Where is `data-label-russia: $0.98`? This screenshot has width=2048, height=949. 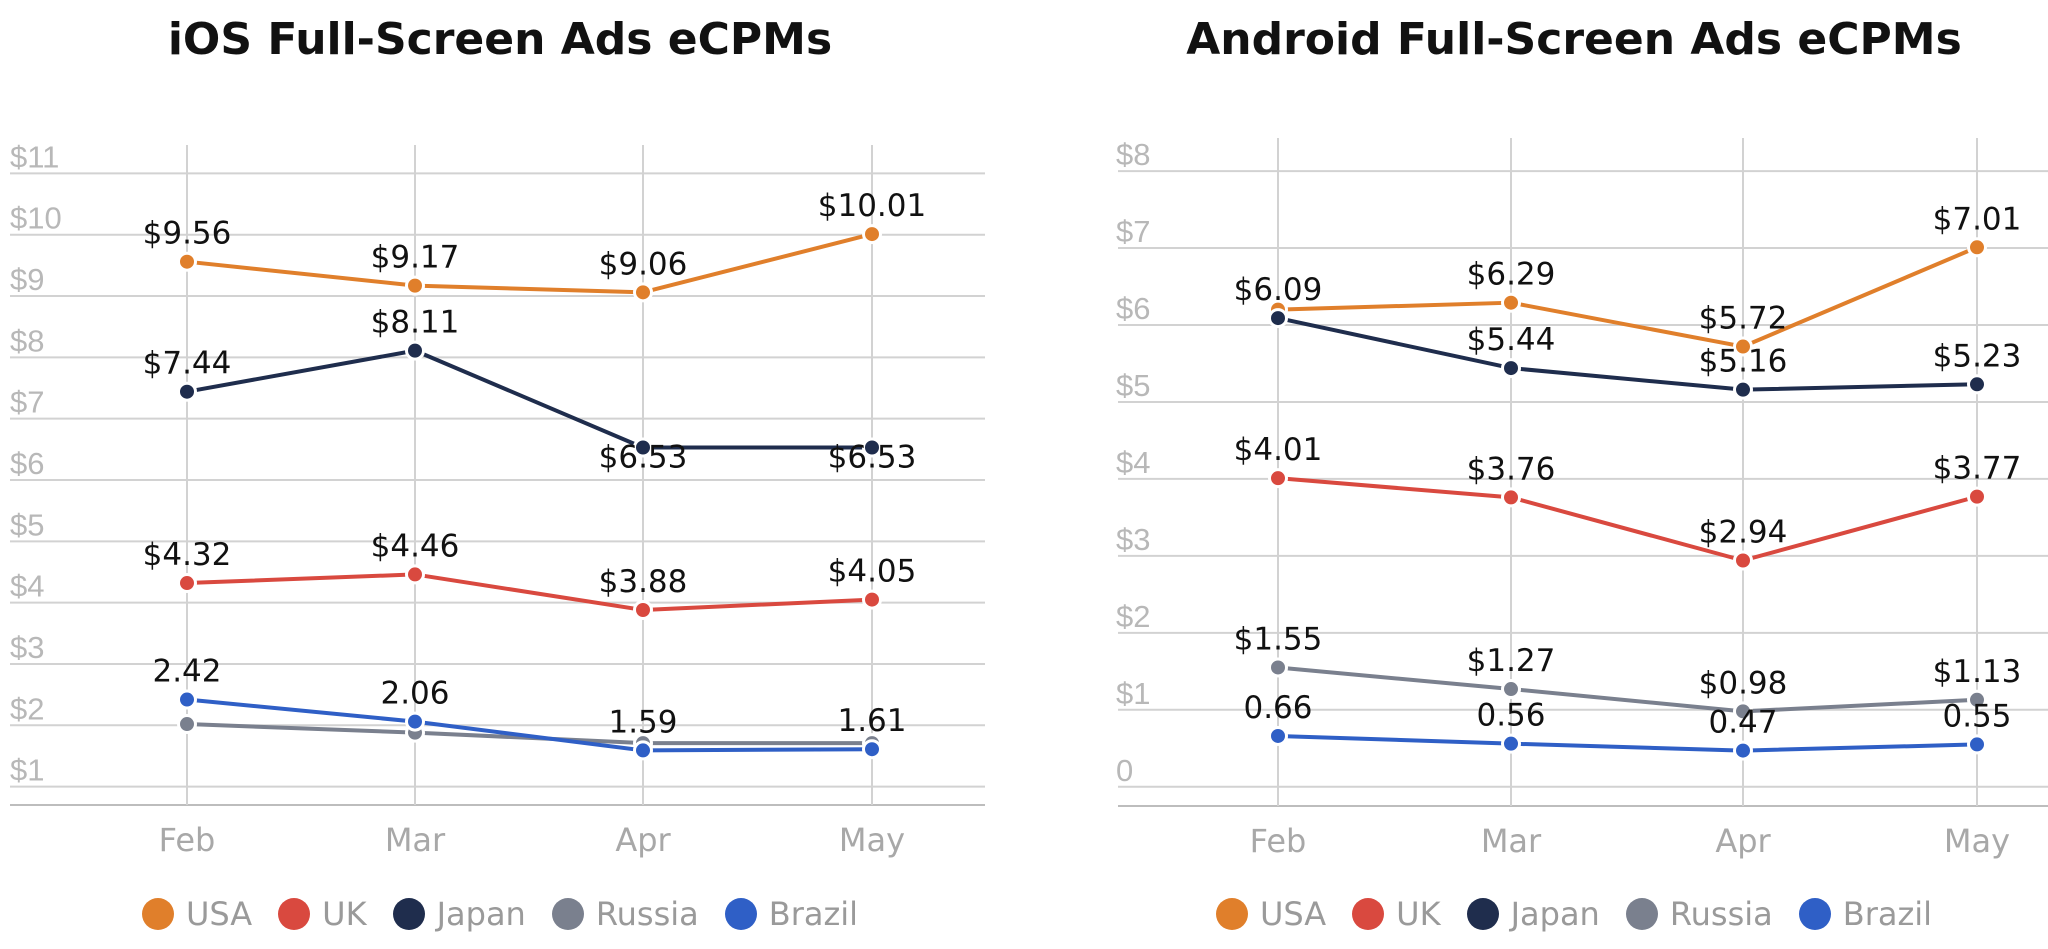
data-label-russia: $0.98 is located at coordinates (1743, 683).